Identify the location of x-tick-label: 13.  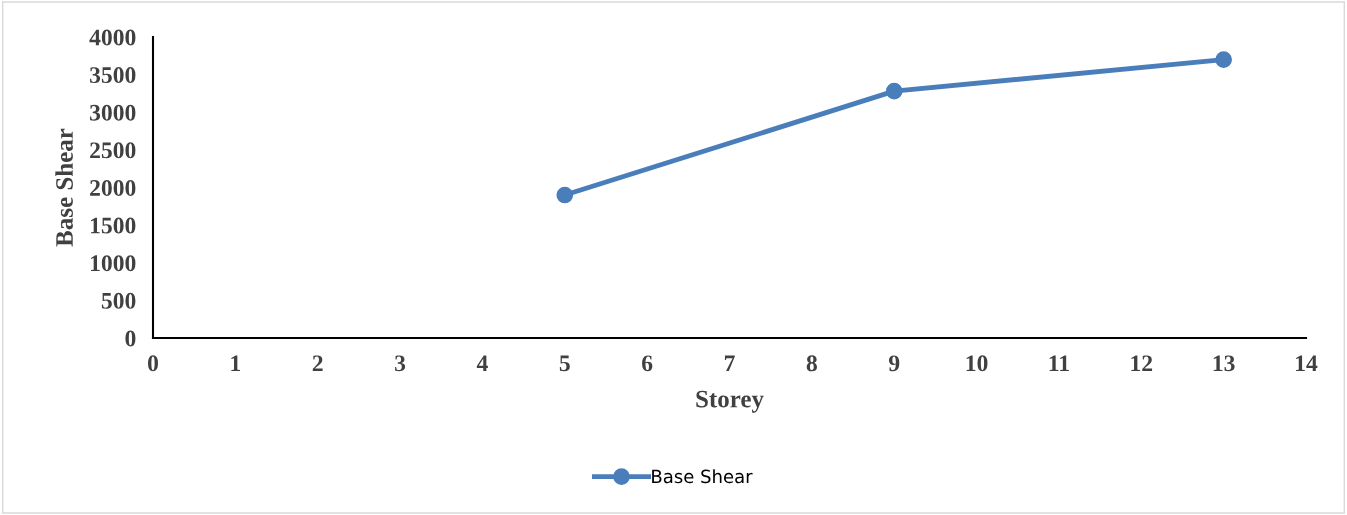
(1224, 363).